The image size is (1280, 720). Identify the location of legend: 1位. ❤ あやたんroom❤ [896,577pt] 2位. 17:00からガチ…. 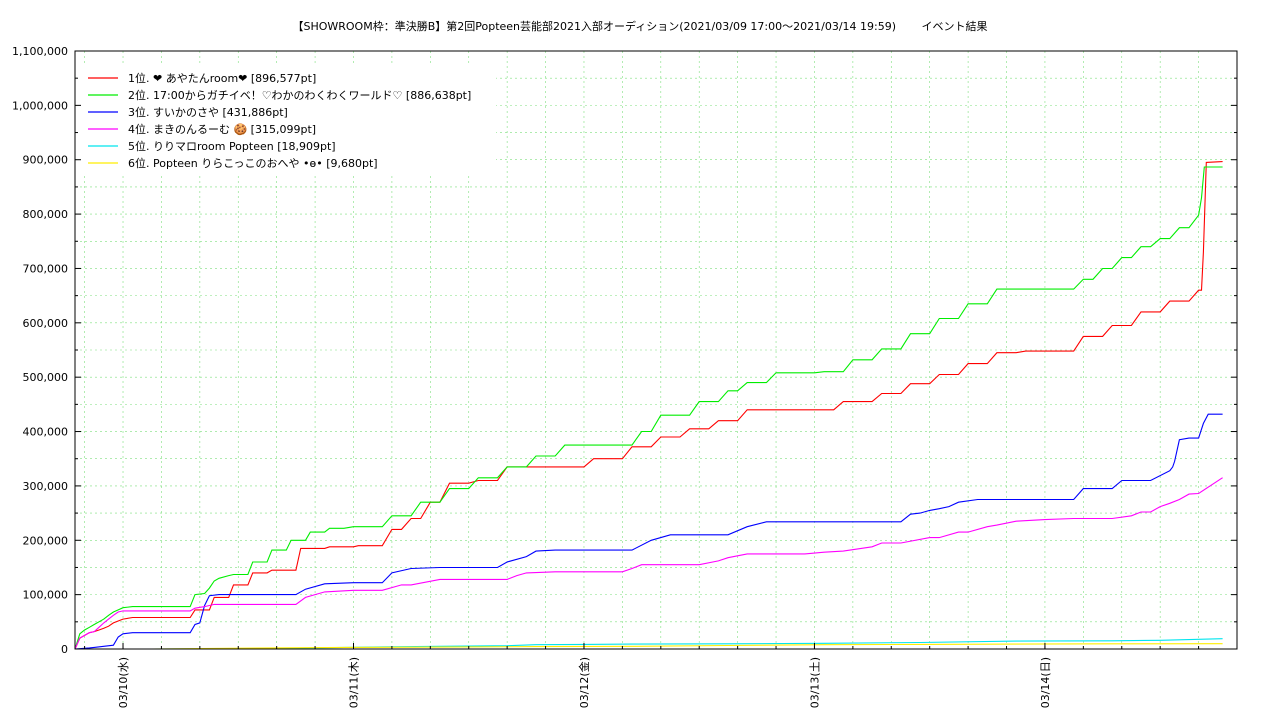
(279, 120).